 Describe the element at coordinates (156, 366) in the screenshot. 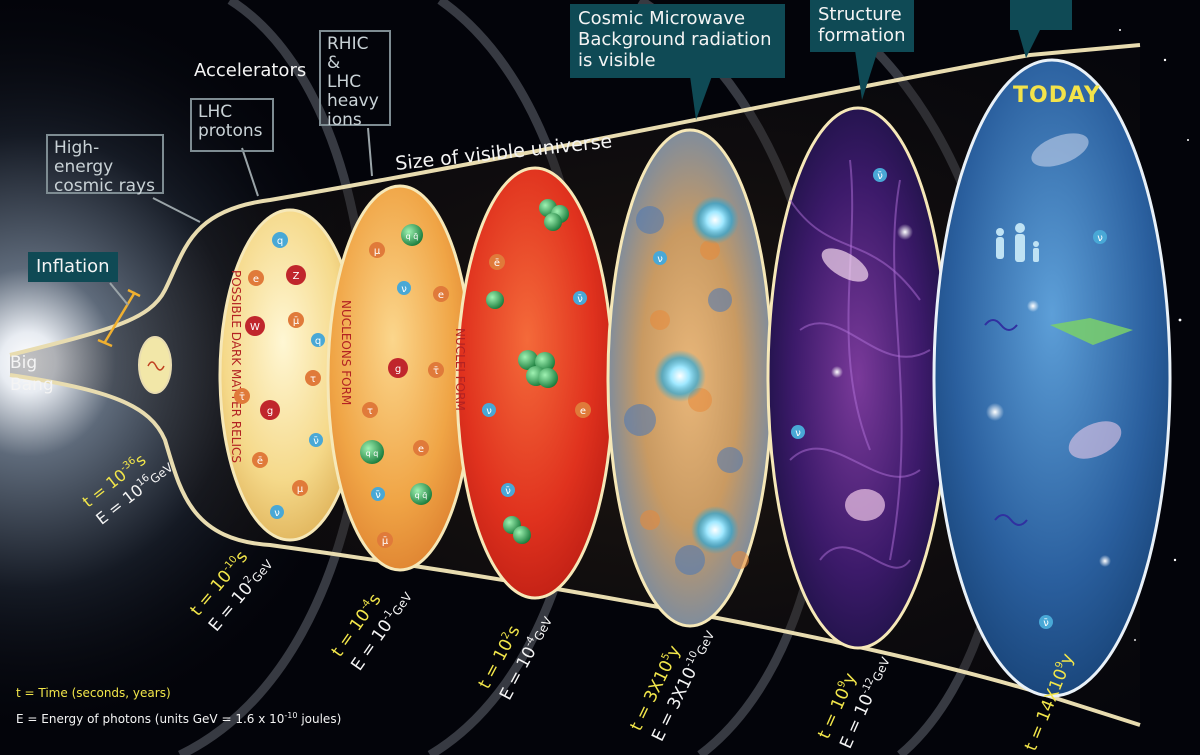

I see `inflation-photon` at that location.